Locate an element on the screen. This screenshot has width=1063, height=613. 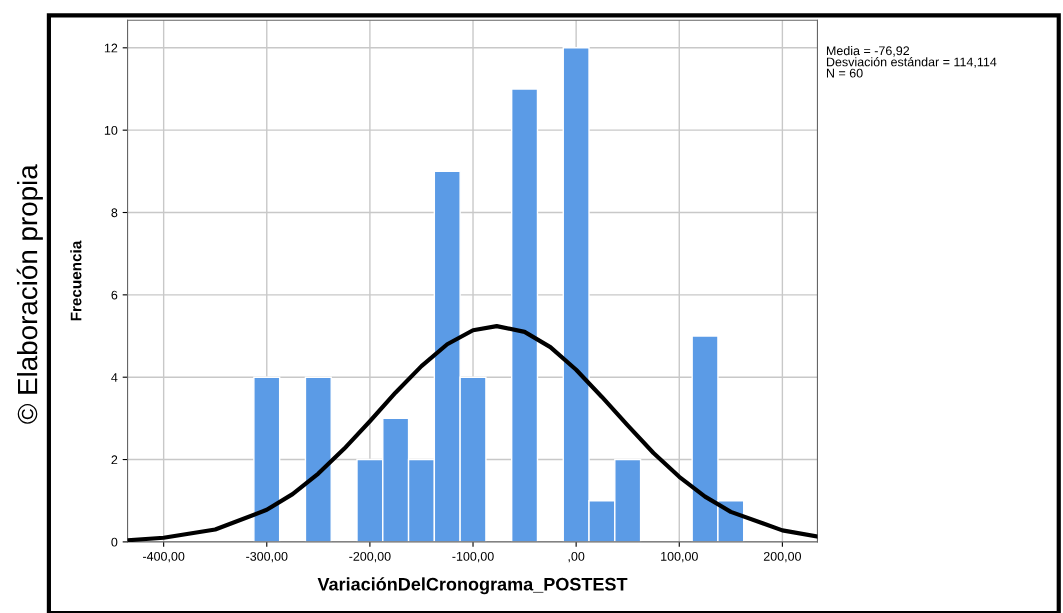
y-tick-label: 6 is located at coordinates (114, 295).